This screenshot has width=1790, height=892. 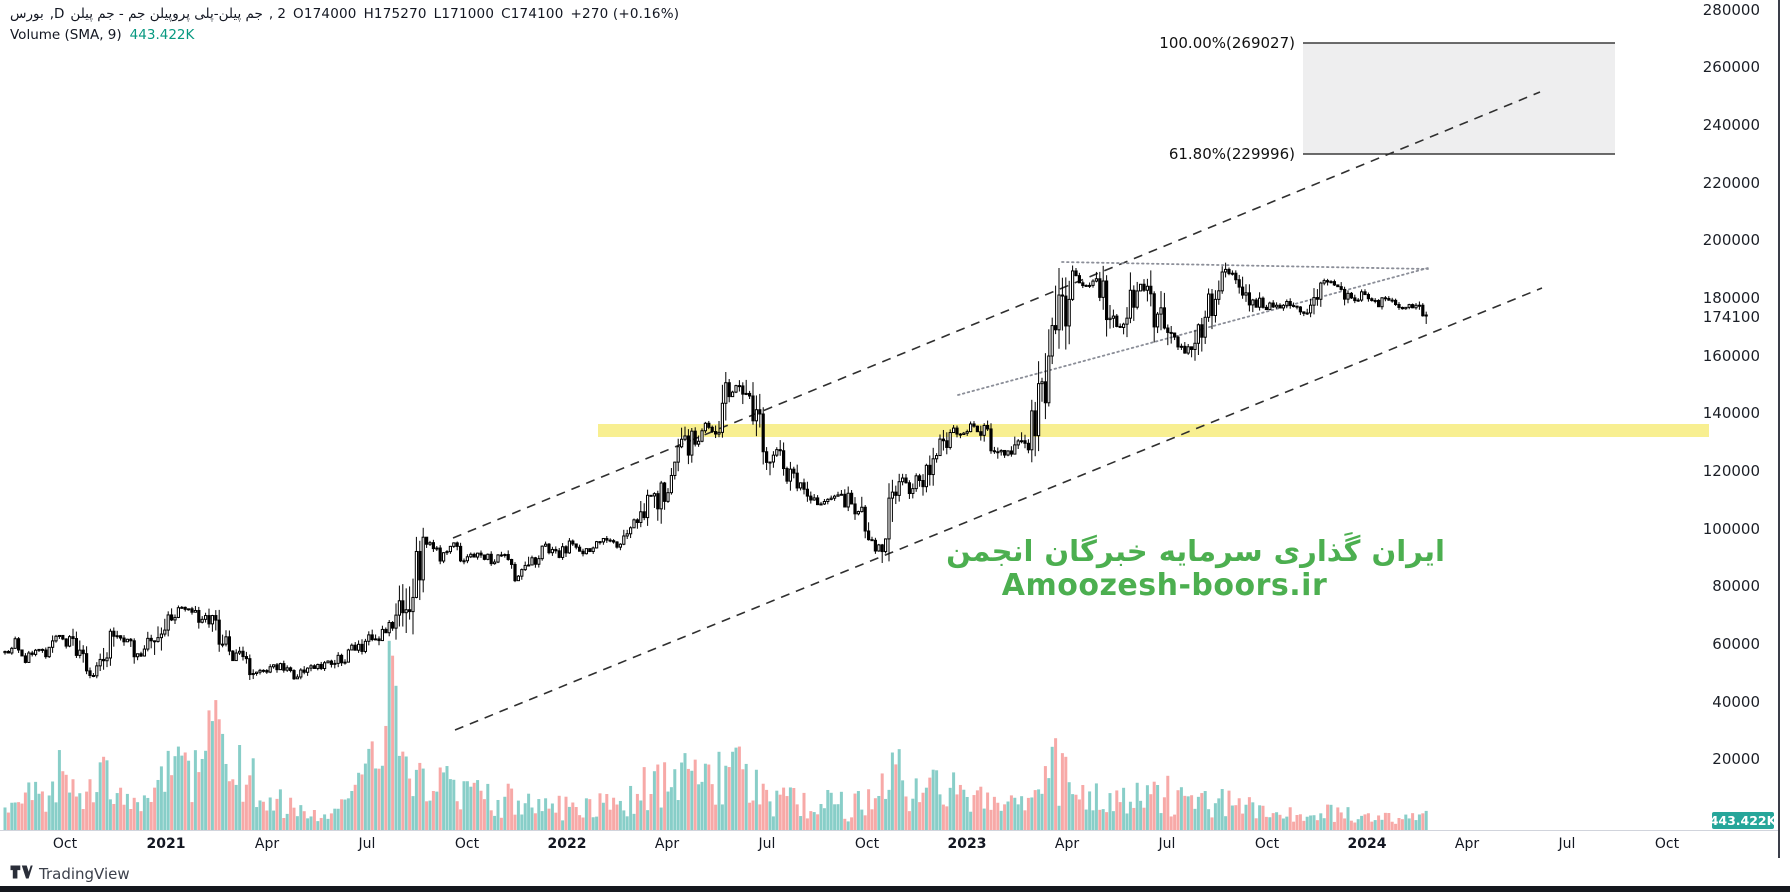 What do you see at coordinates (57, 14) in the screenshot?
I see `symbol-title-token: ,D` at bounding box center [57, 14].